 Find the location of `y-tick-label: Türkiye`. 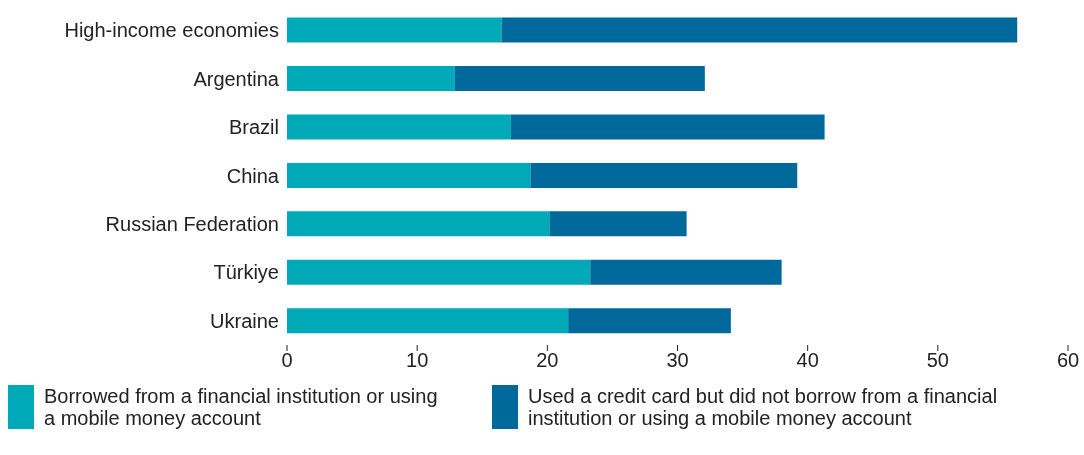

y-tick-label: Türkiye is located at coordinates (246, 272).